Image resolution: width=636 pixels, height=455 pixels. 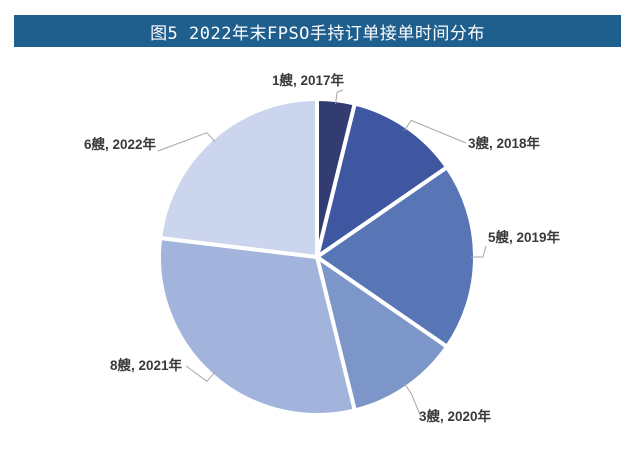 What do you see at coordinates (317, 33) in the screenshot?
I see `chart-title: 图5 2022年末FPSO手持订单接单时间分布` at bounding box center [317, 33].